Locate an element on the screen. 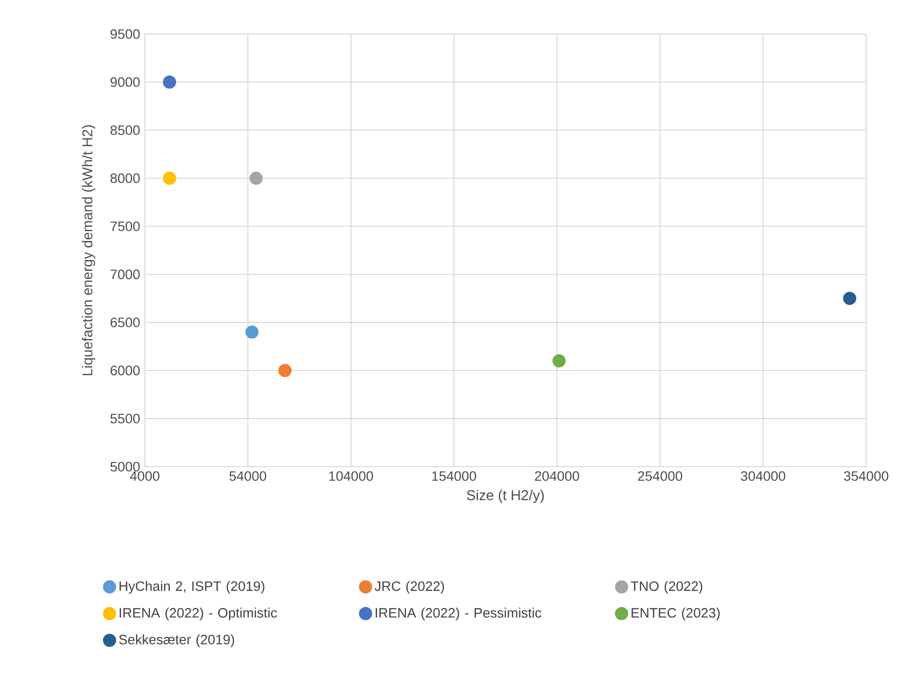 The image size is (906, 693). y-axis-title: Liquefaction energy demand (kWh/t H2) is located at coordinates (89, 250).